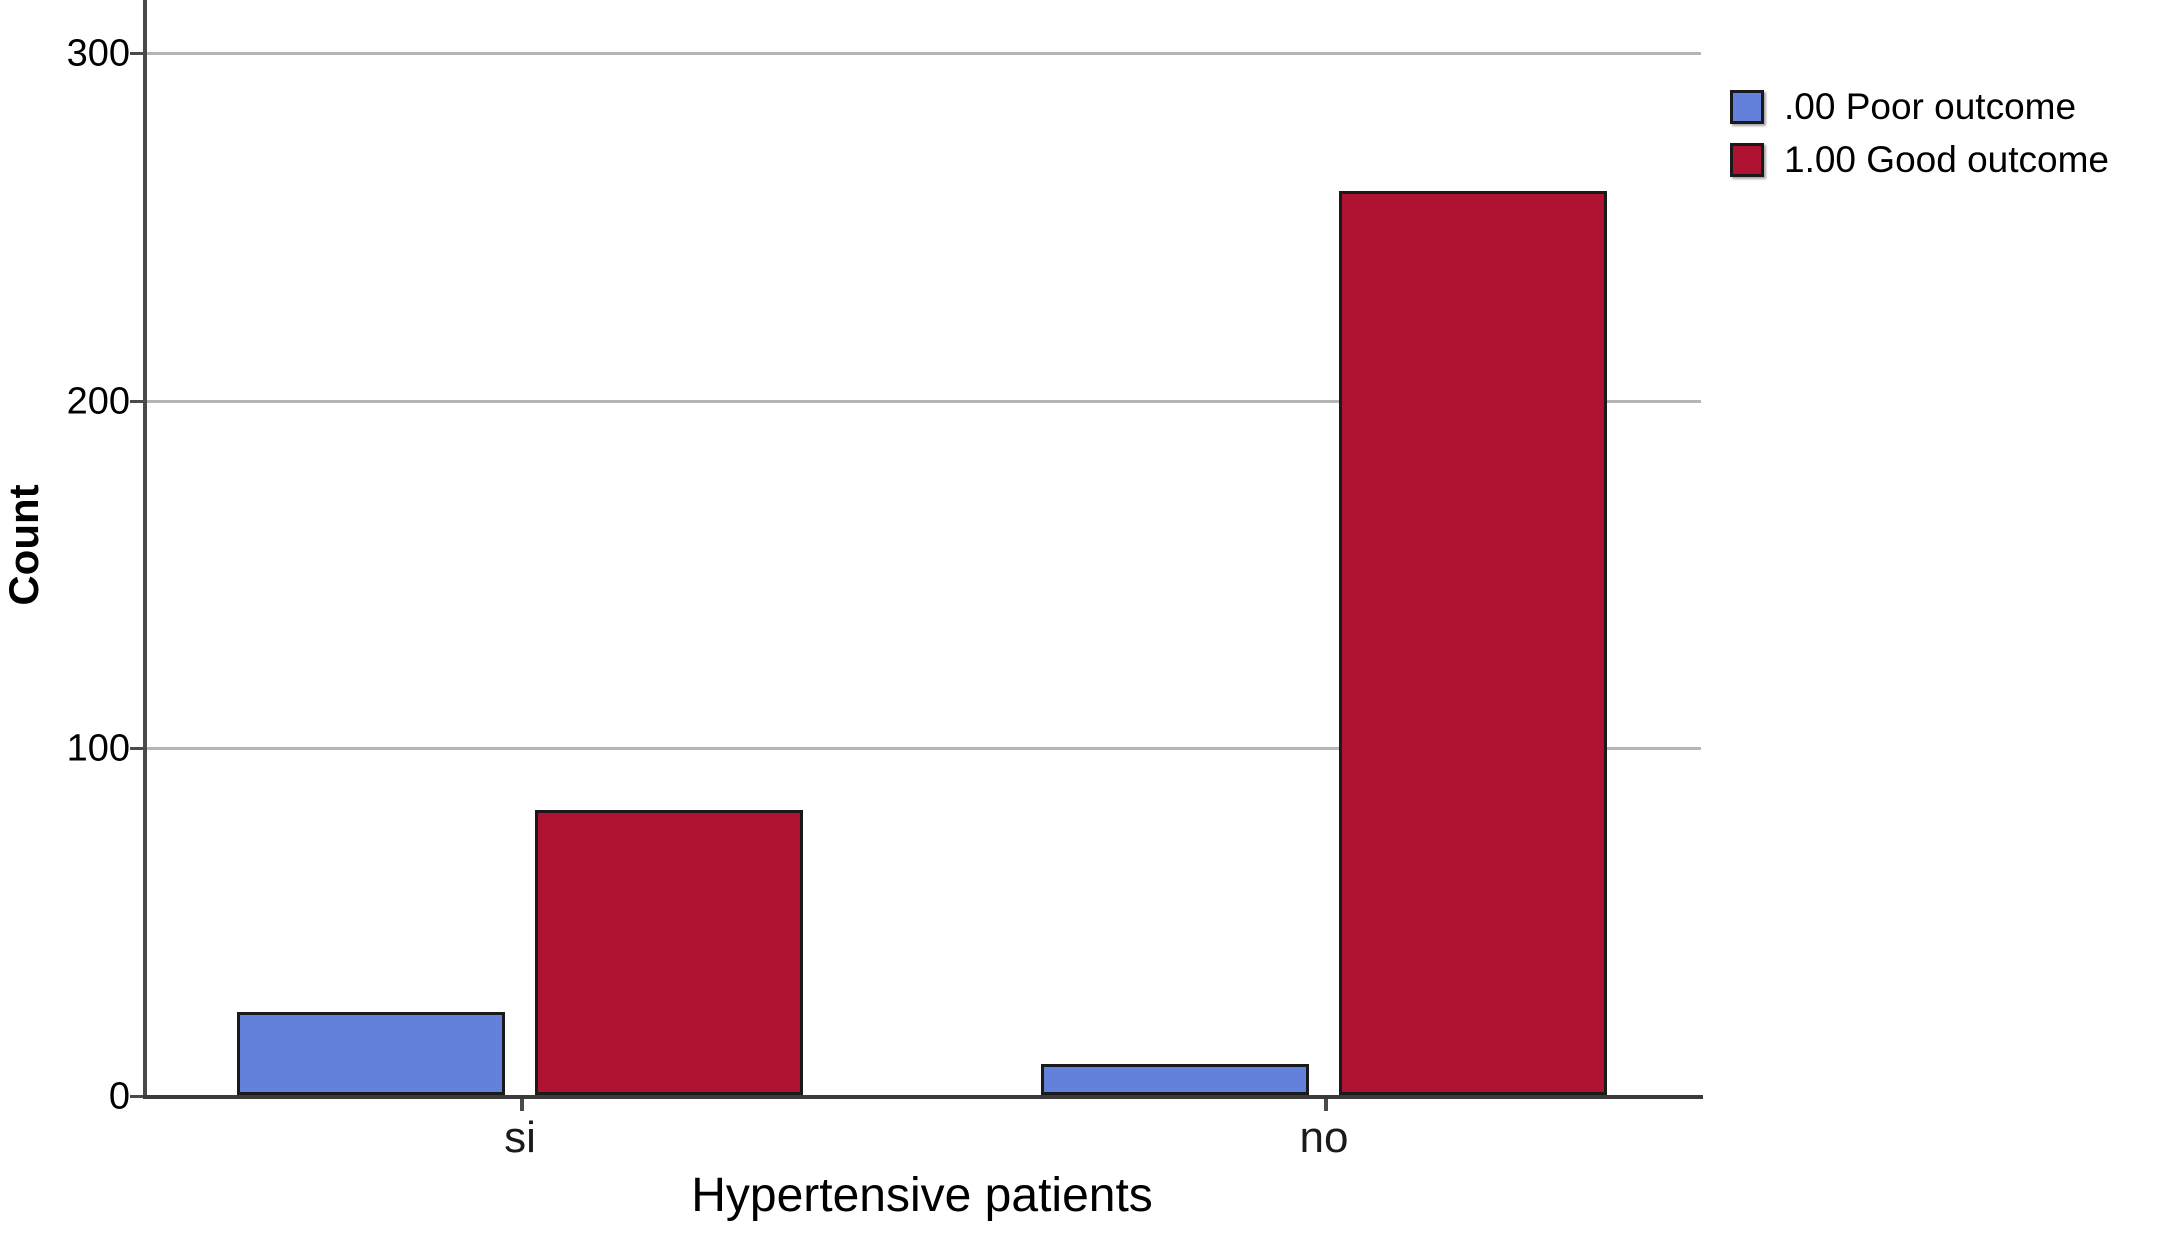 The height and width of the screenshot is (1241, 2167). Describe the element at coordinates (669, 952) in the screenshot. I see `bar-si-good` at that location.